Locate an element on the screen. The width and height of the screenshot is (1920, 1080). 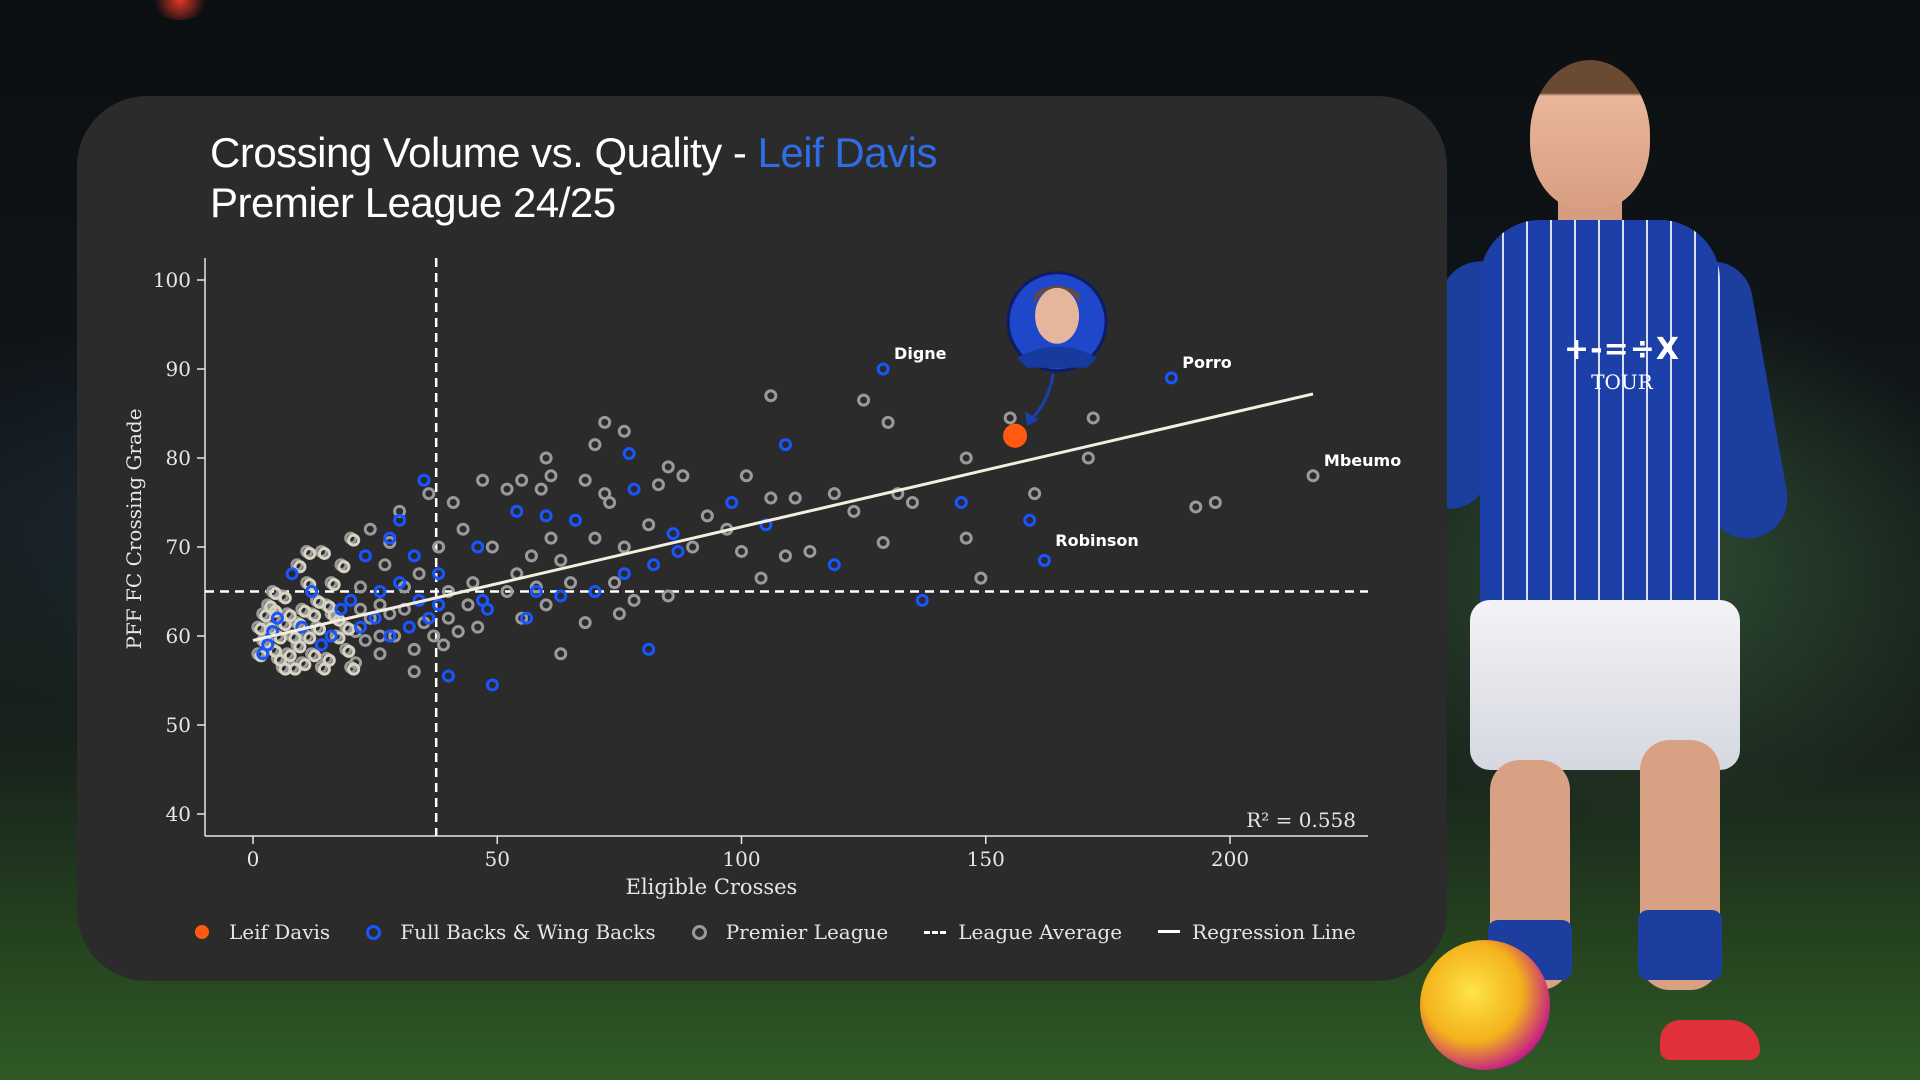
legend-marker-ring-grey is located at coordinates (701, 932).